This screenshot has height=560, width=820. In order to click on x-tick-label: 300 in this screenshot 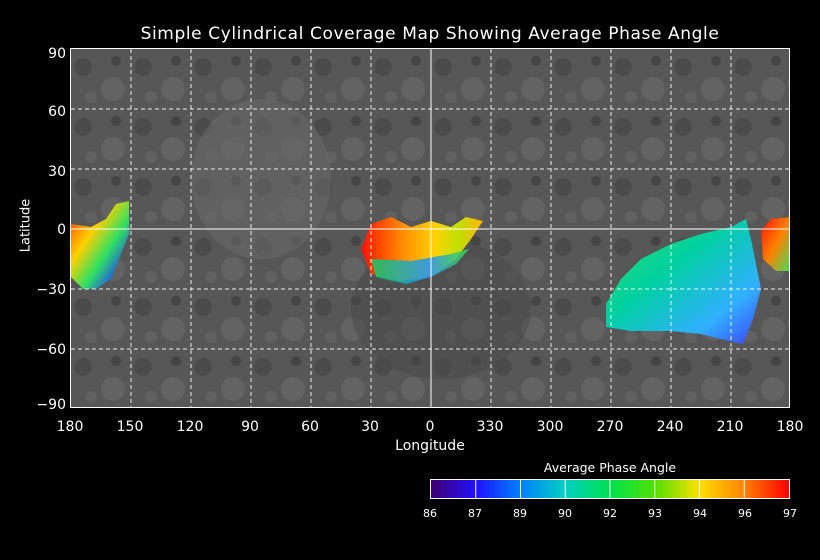, I will do `click(550, 427)`.